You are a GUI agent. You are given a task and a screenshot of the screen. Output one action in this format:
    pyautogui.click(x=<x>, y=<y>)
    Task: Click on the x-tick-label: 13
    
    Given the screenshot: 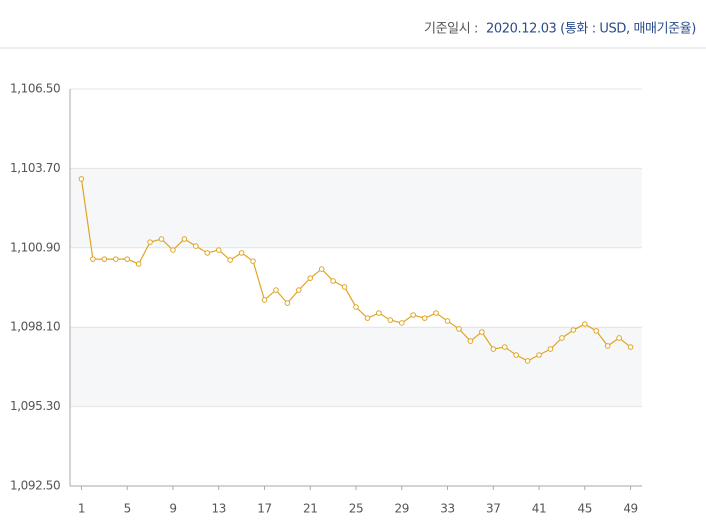 What is the action you would take?
    pyautogui.click(x=218, y=509)
    